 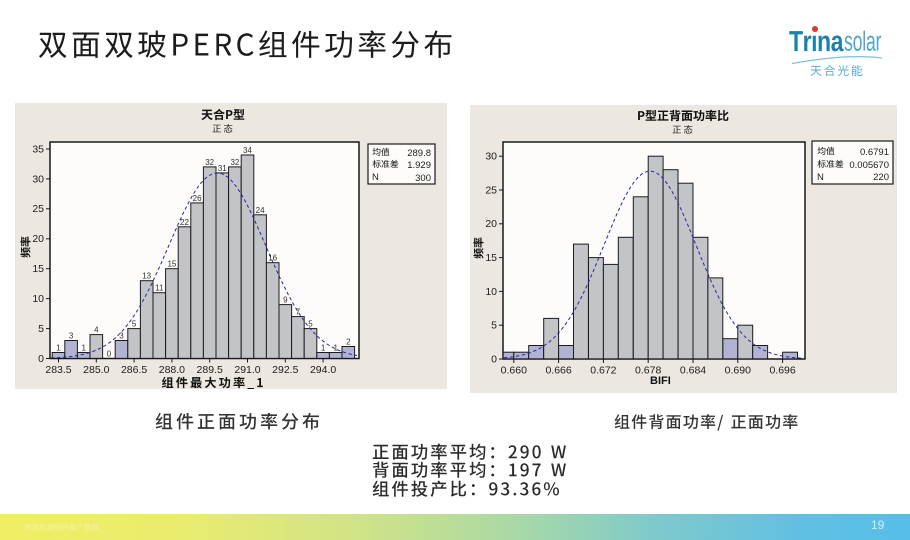 I want to click on svg-text: BIFI, so click(x=660, y=381).